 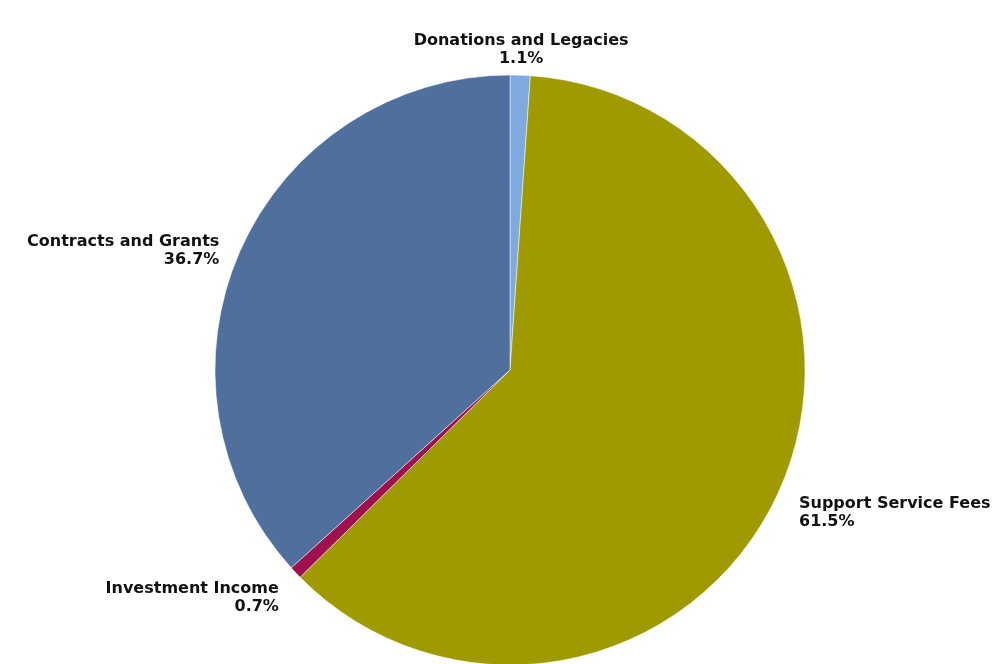 I want to click on slice-label: Investment Income, so click(x=192, y=588).